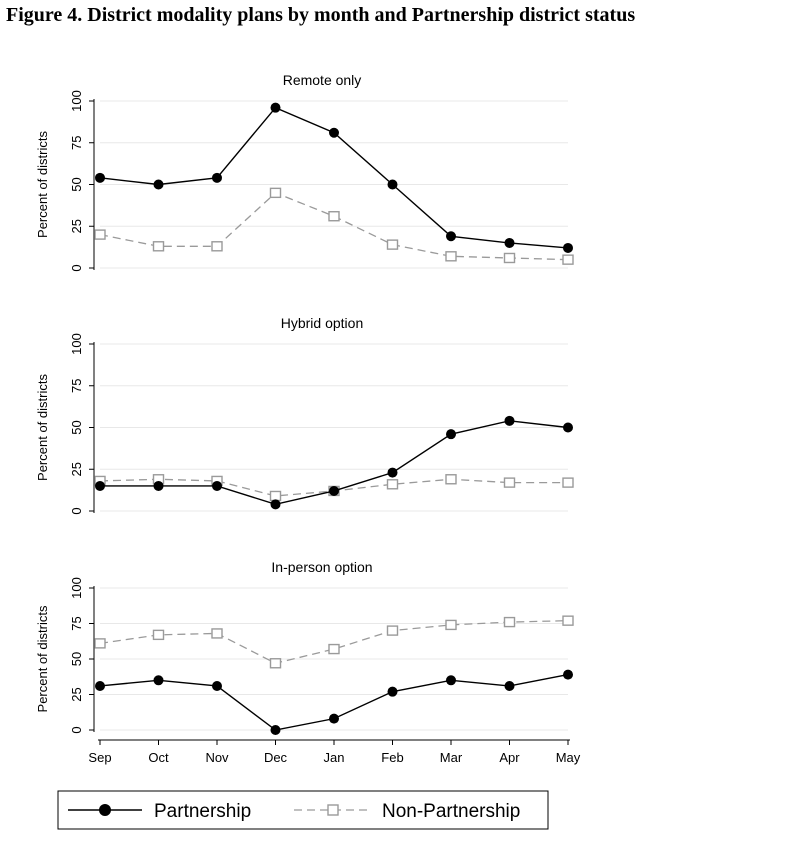 The height and width of the screenshot is (856, 802). What do you see at coordinates (568, 757) in the screenshot?
I see `x-tick-label: May` at bounding box center [568, 757].